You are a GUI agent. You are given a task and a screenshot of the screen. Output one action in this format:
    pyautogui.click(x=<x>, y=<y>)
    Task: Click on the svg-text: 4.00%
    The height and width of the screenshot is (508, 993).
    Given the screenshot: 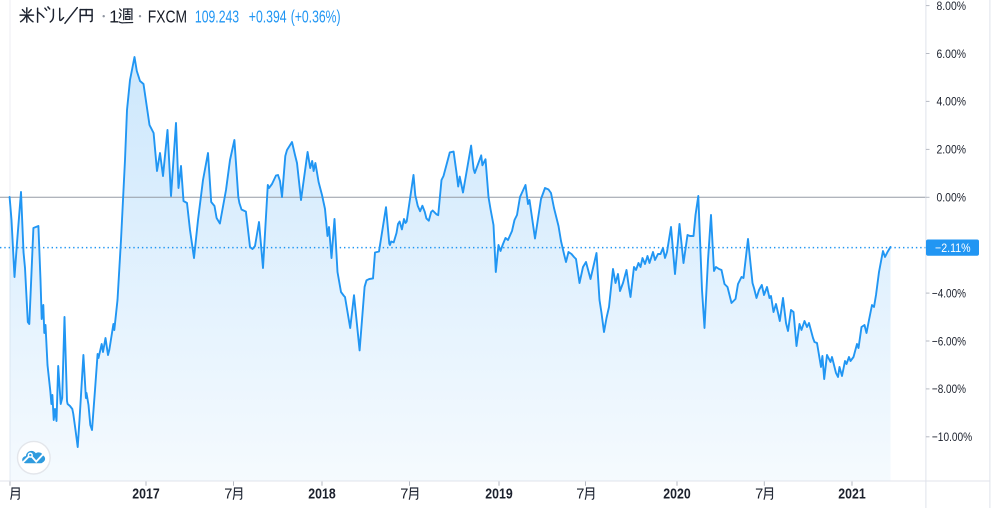 What is the action you would take?
    pyautogui.click(x=952, y=102)
    